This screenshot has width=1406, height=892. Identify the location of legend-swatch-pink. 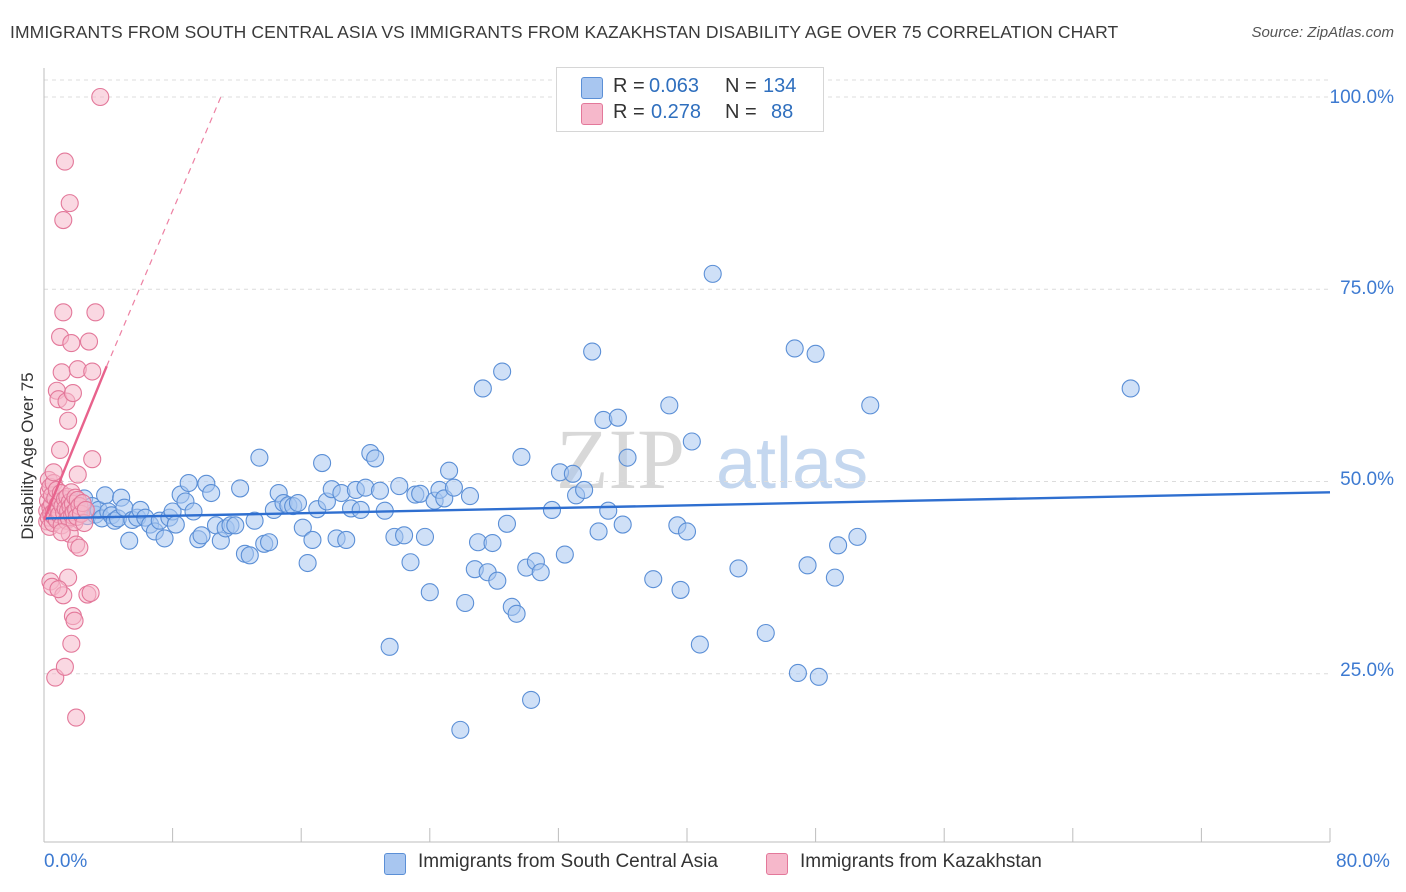
(777, 864).